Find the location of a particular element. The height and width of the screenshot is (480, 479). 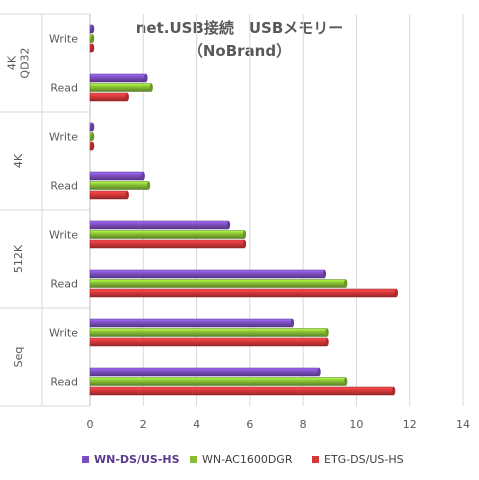

bar-cap-series2-g3-c0 is located at coordinates (327, 332).